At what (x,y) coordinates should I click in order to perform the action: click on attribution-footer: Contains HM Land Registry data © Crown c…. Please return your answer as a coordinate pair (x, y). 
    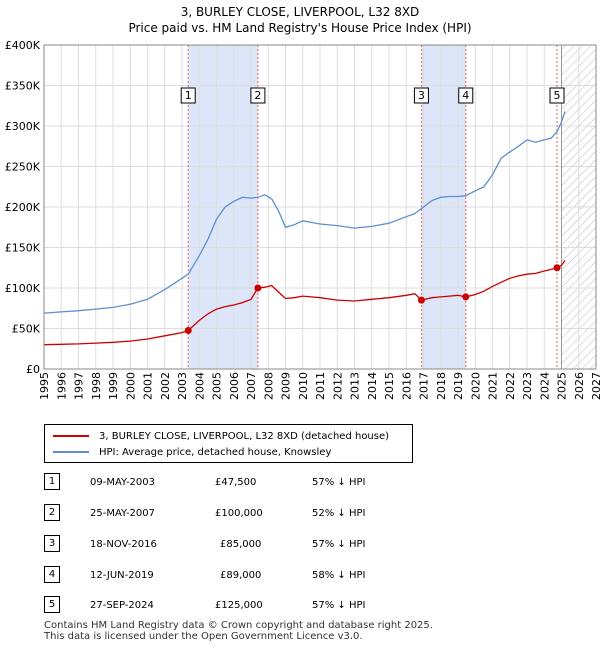
    Looking at the image, I should click on (238, 631).